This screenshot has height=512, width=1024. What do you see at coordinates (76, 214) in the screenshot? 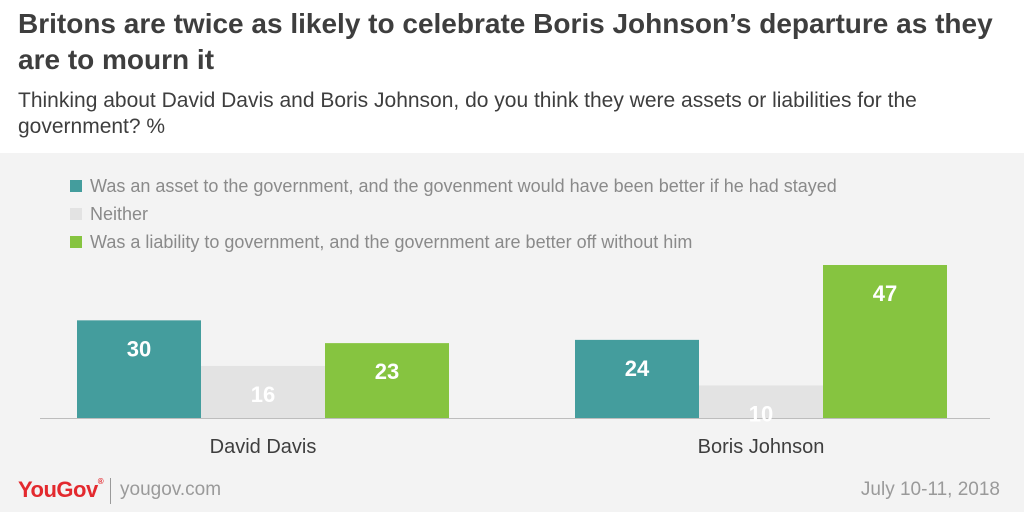
I see `legend-swatch-neither` at bounding box center [76, 214].